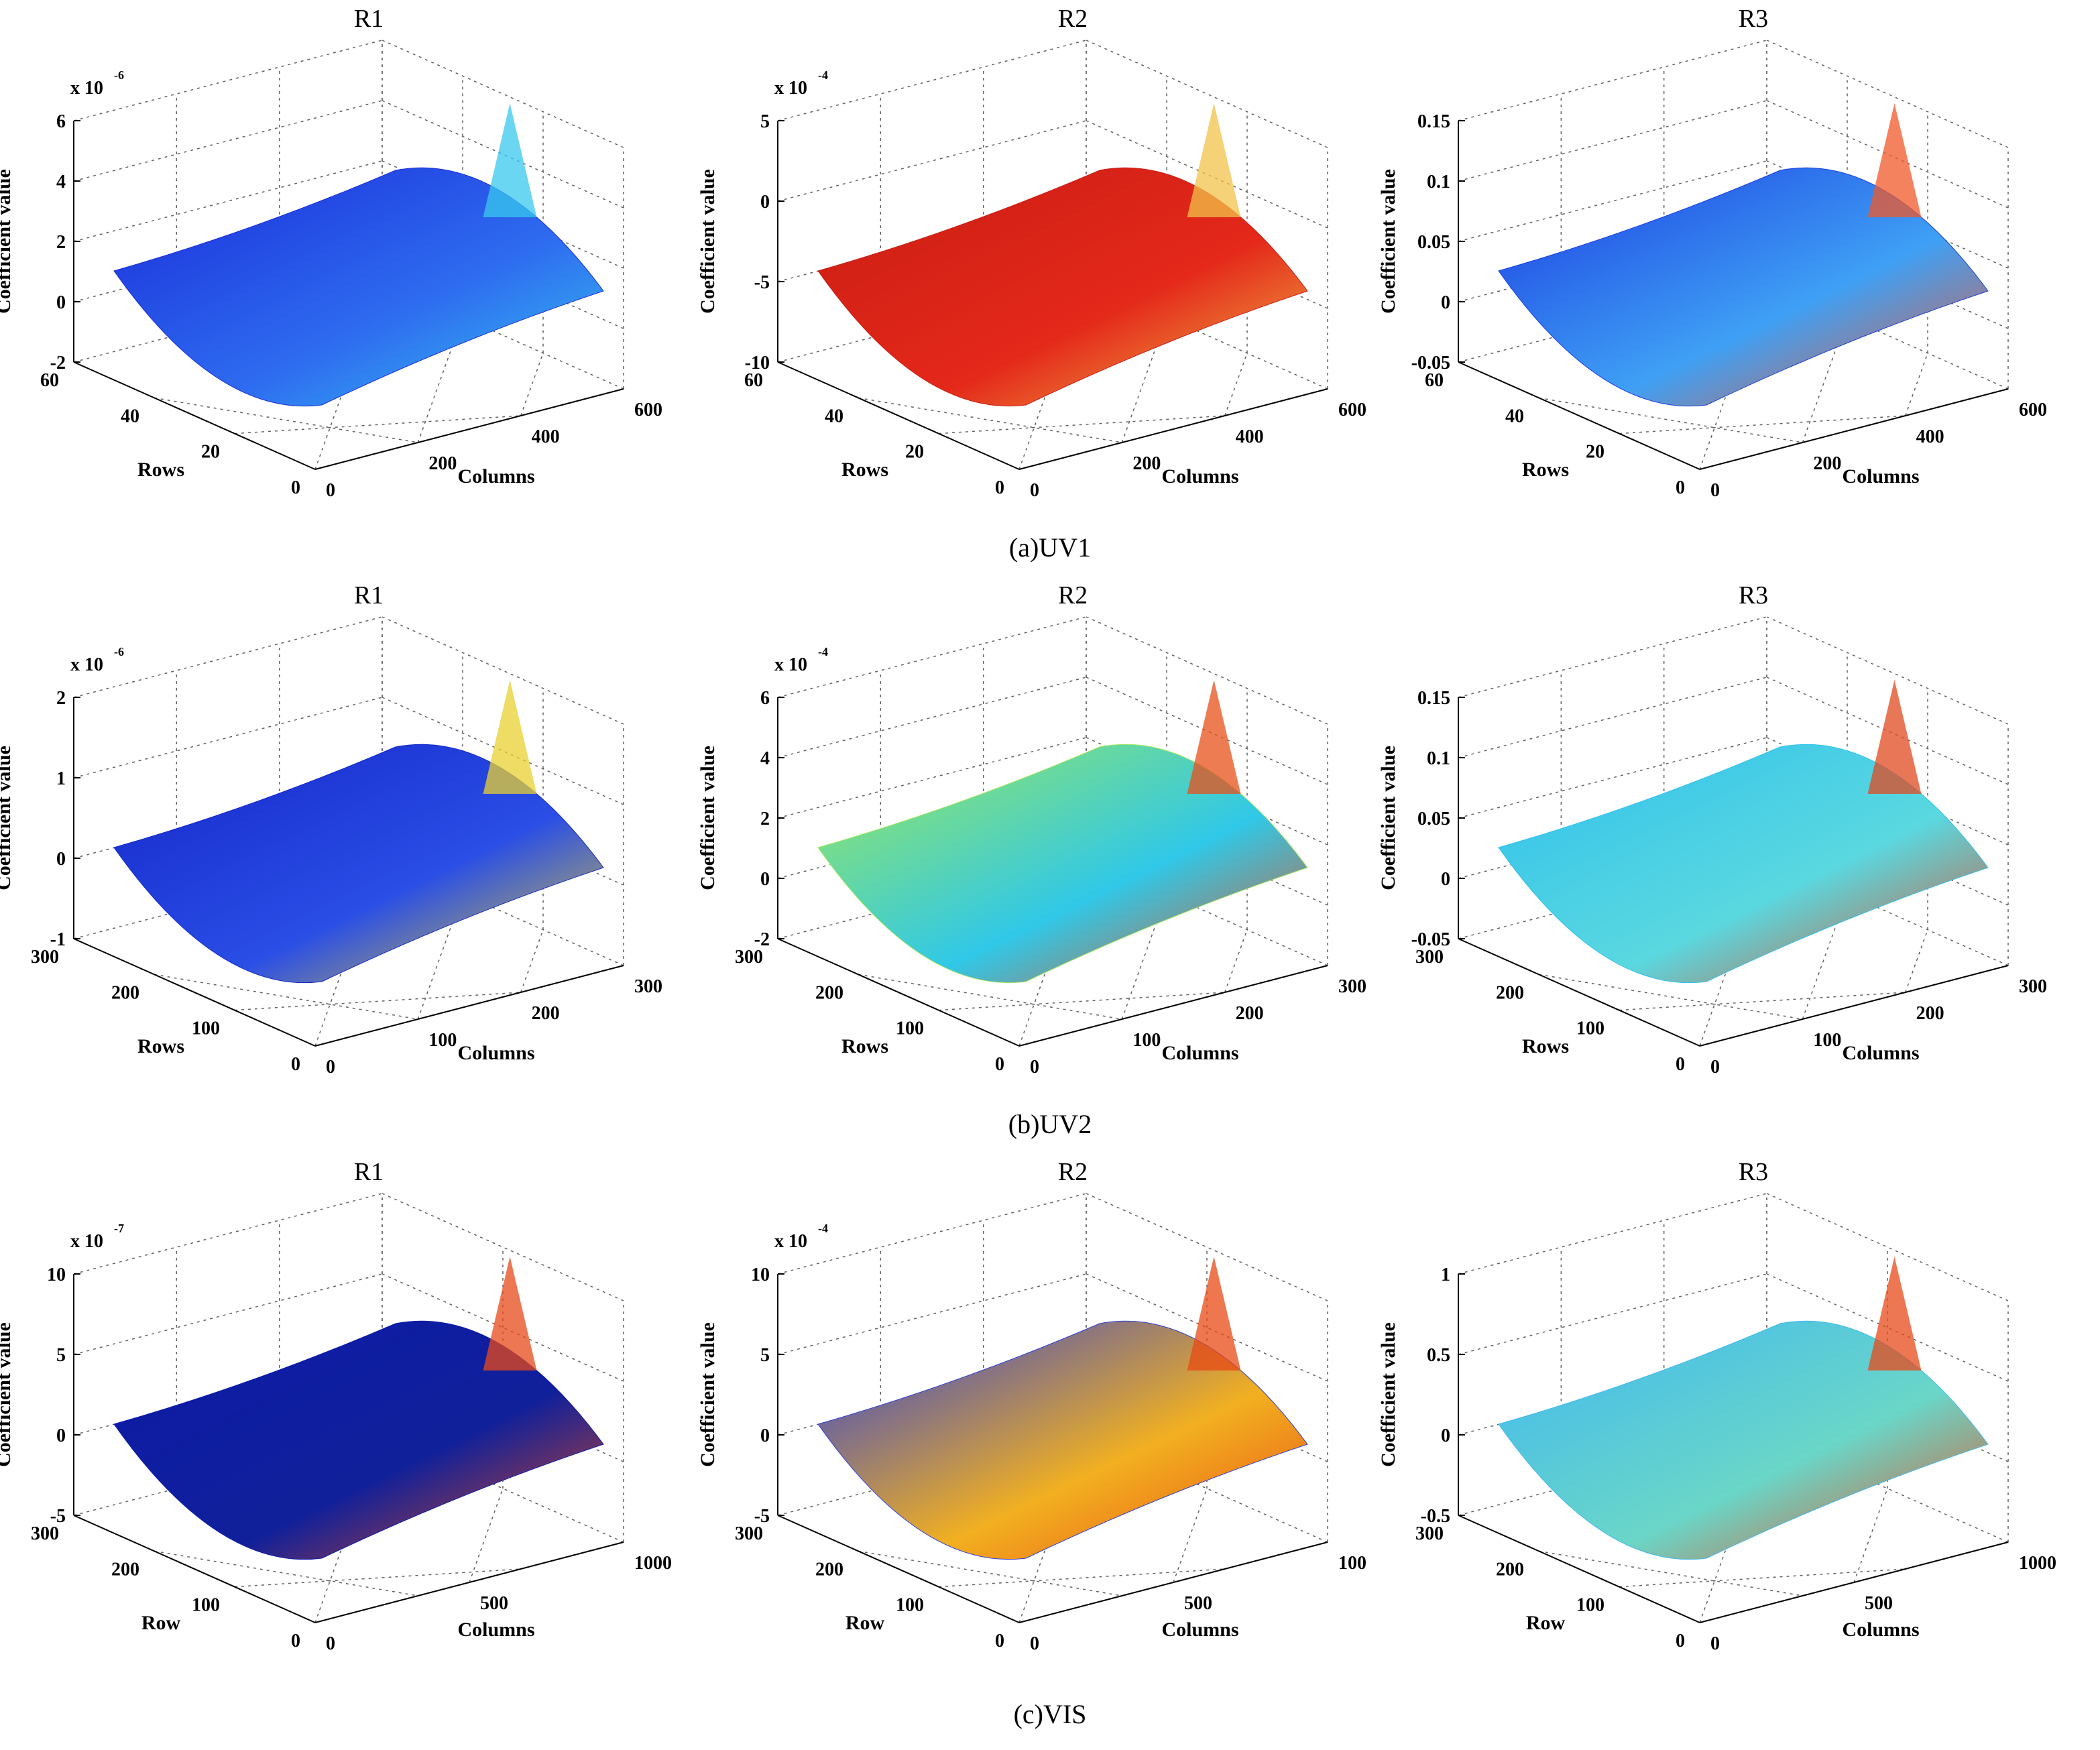 The height and width of the screenshot is (1750, 2100). I want to click on column-tick-label: 1000, so click(2037, 1563).